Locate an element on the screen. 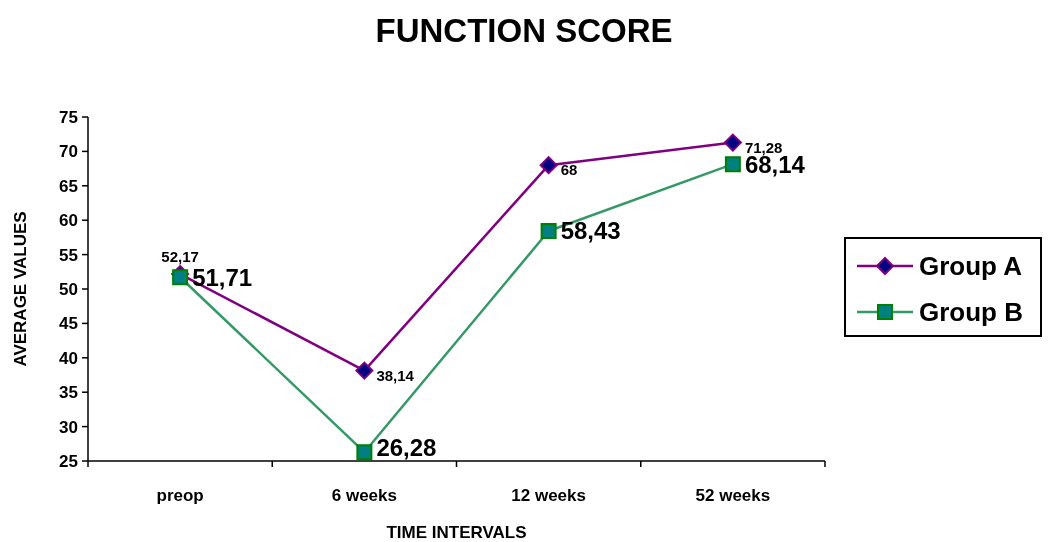  y-tick-label: 30 is located at coordinates (68, 427).